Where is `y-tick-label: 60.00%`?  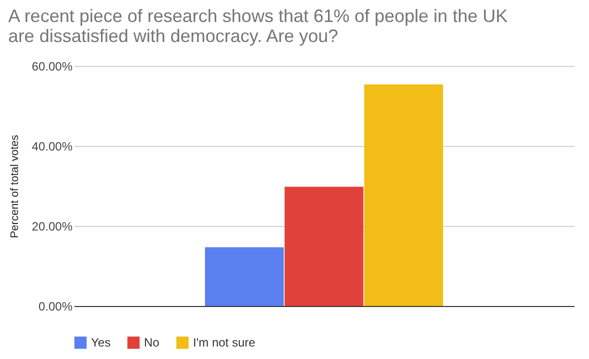 y-tick-label: 60.00% is located at coordinates (52, 67).